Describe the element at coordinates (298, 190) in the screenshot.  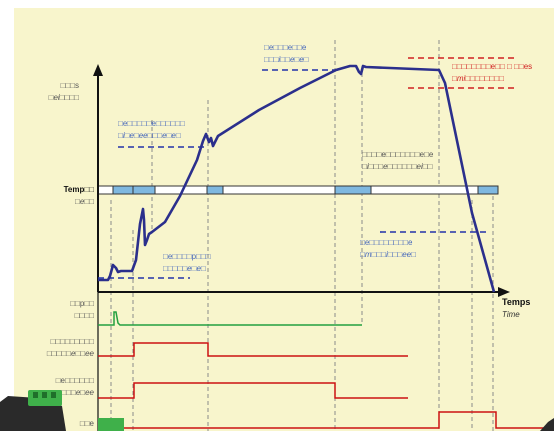
I see `temperature-band` at that location.